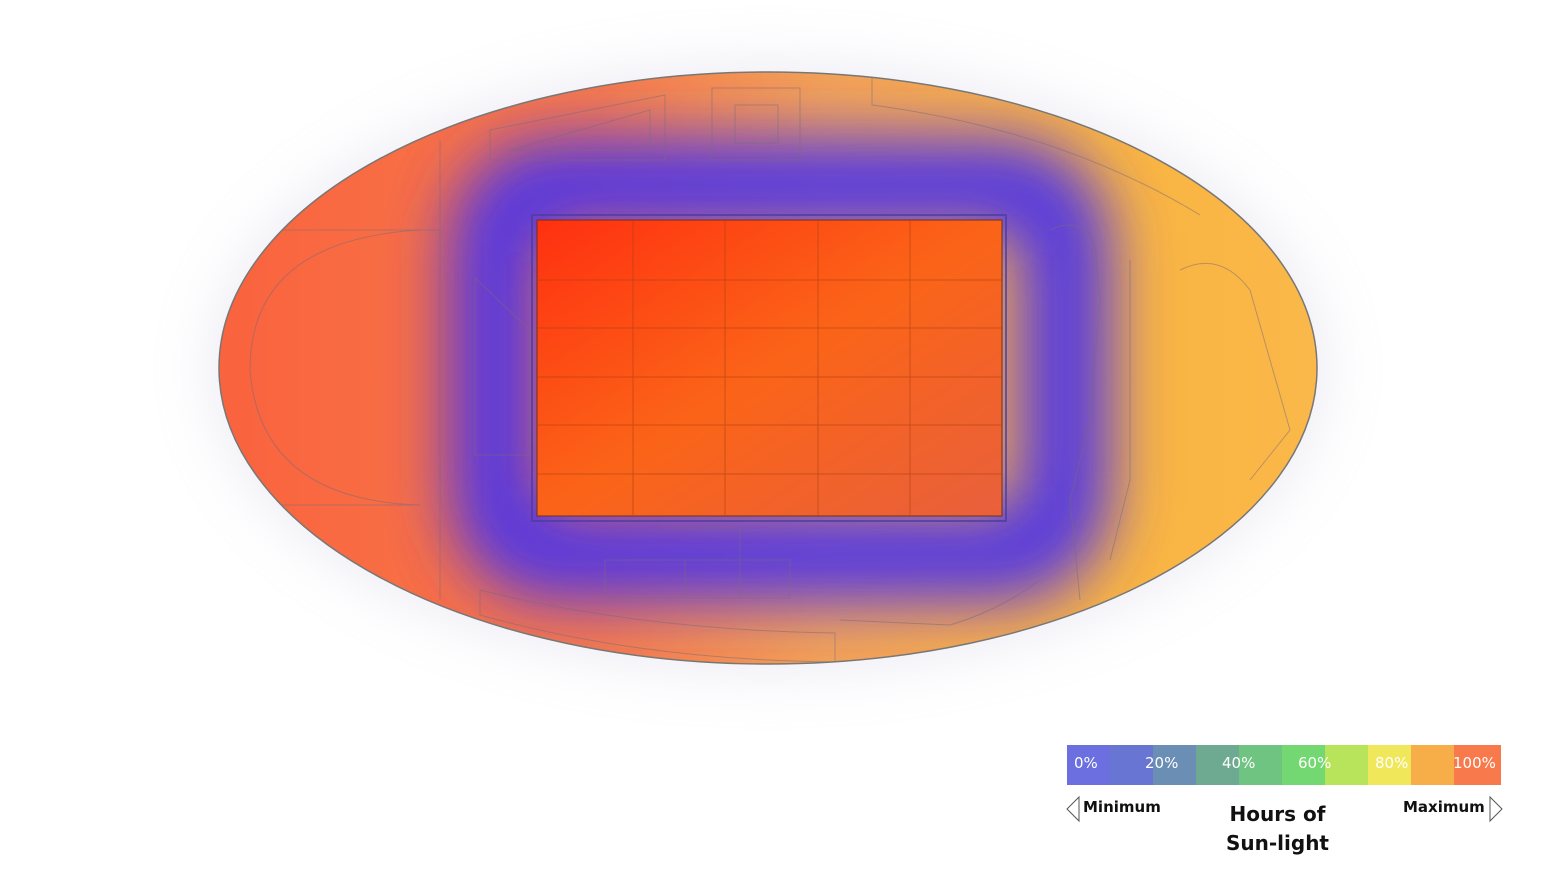 This screenshot has height=871, width=1553. What do you see at coordinates (1284, 765) in the screenshot?
I see `legend-bar` at bounding box center [1284, 765].